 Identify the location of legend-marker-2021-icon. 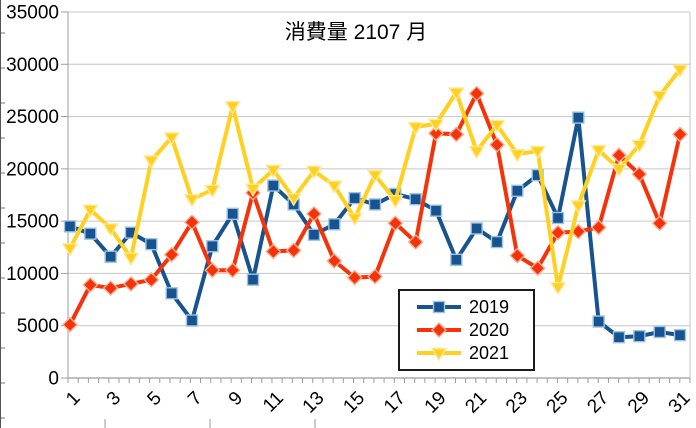
(439, 355).